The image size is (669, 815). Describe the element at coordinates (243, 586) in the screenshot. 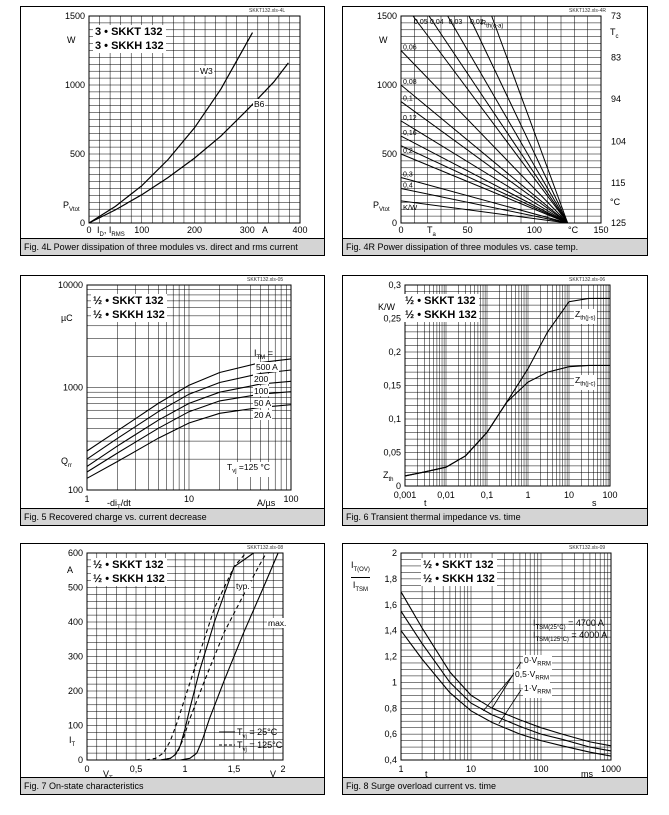

I see `label-typ: typ.` at that location.